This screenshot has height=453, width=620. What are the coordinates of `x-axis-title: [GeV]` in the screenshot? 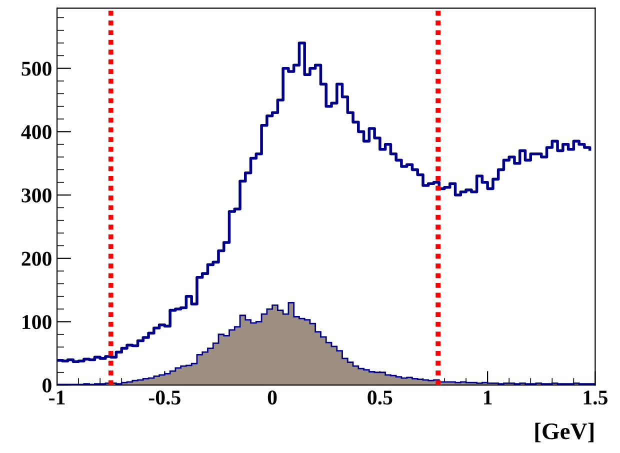 It's located at (564, 432).